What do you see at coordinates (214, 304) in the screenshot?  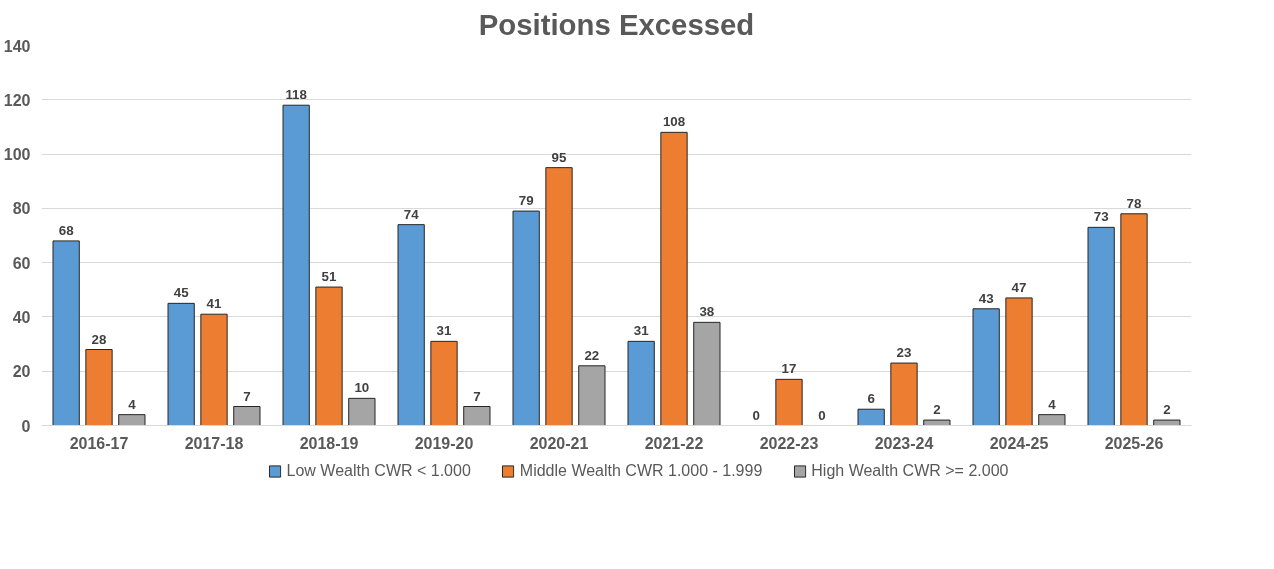 I see `data-label: 41` at bounding box center [214, 304].